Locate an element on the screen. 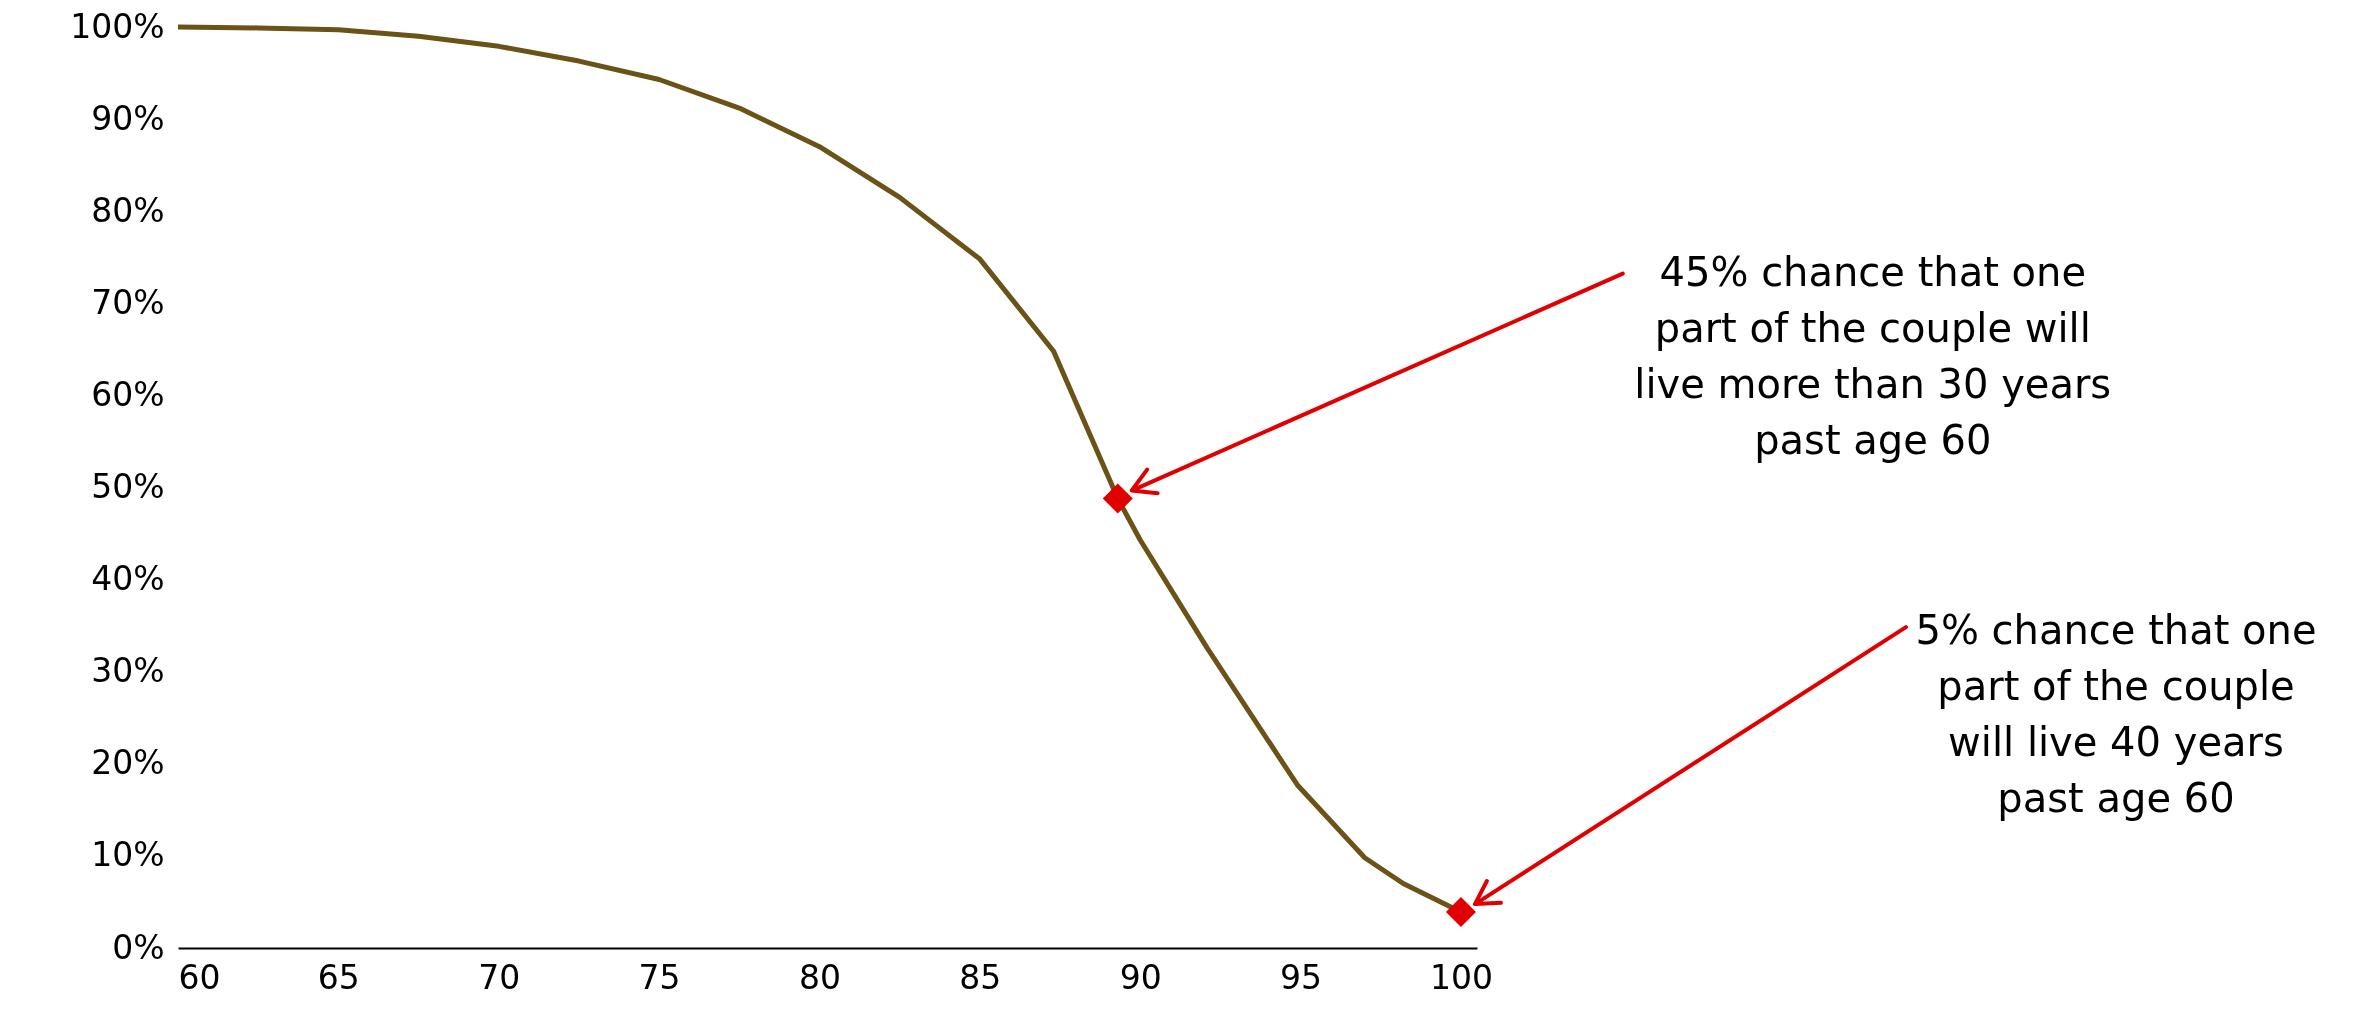 The image size is (2369, 1019). x-tick-label: 60 is located at coordinates (199, 977).